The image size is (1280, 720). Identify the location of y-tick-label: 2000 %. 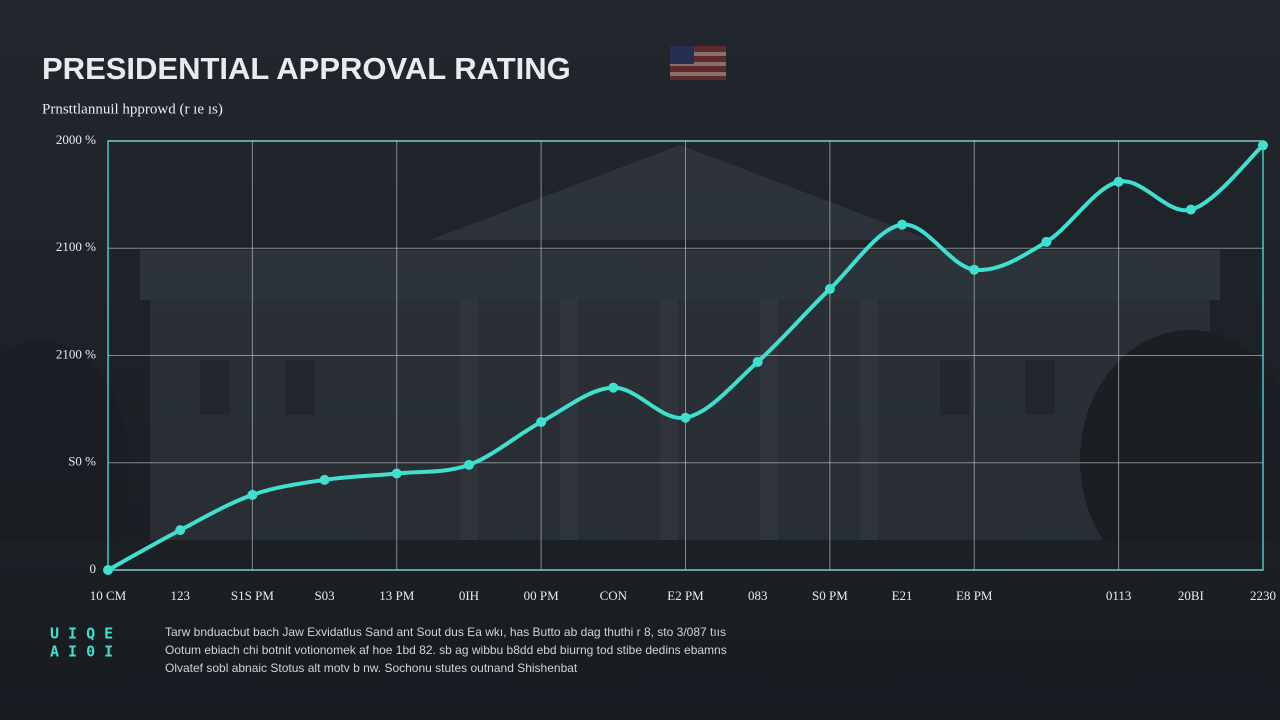
(76, 139).